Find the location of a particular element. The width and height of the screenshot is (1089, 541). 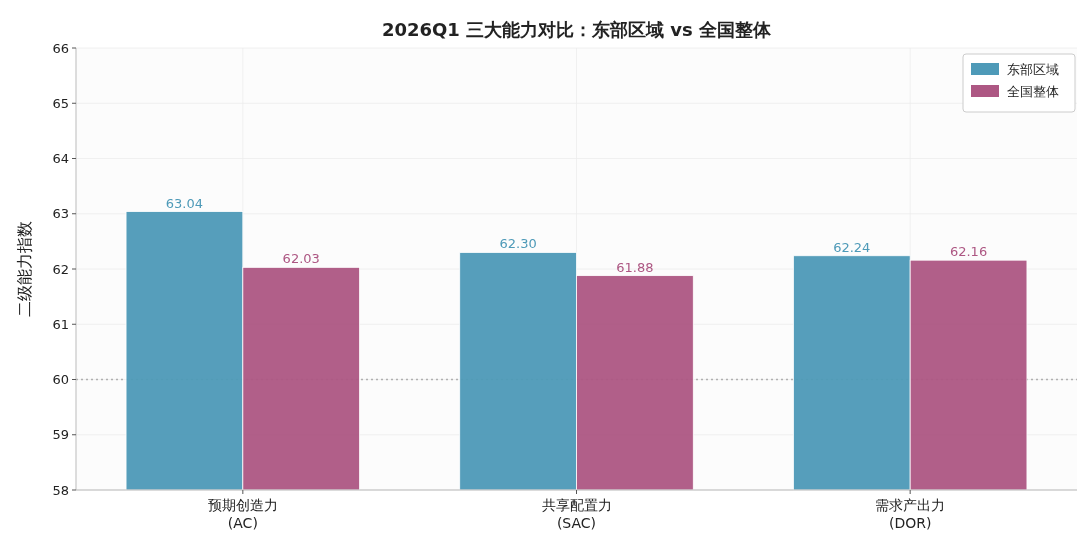

y-tick-label: 65 is located at coordinates (60, 103).